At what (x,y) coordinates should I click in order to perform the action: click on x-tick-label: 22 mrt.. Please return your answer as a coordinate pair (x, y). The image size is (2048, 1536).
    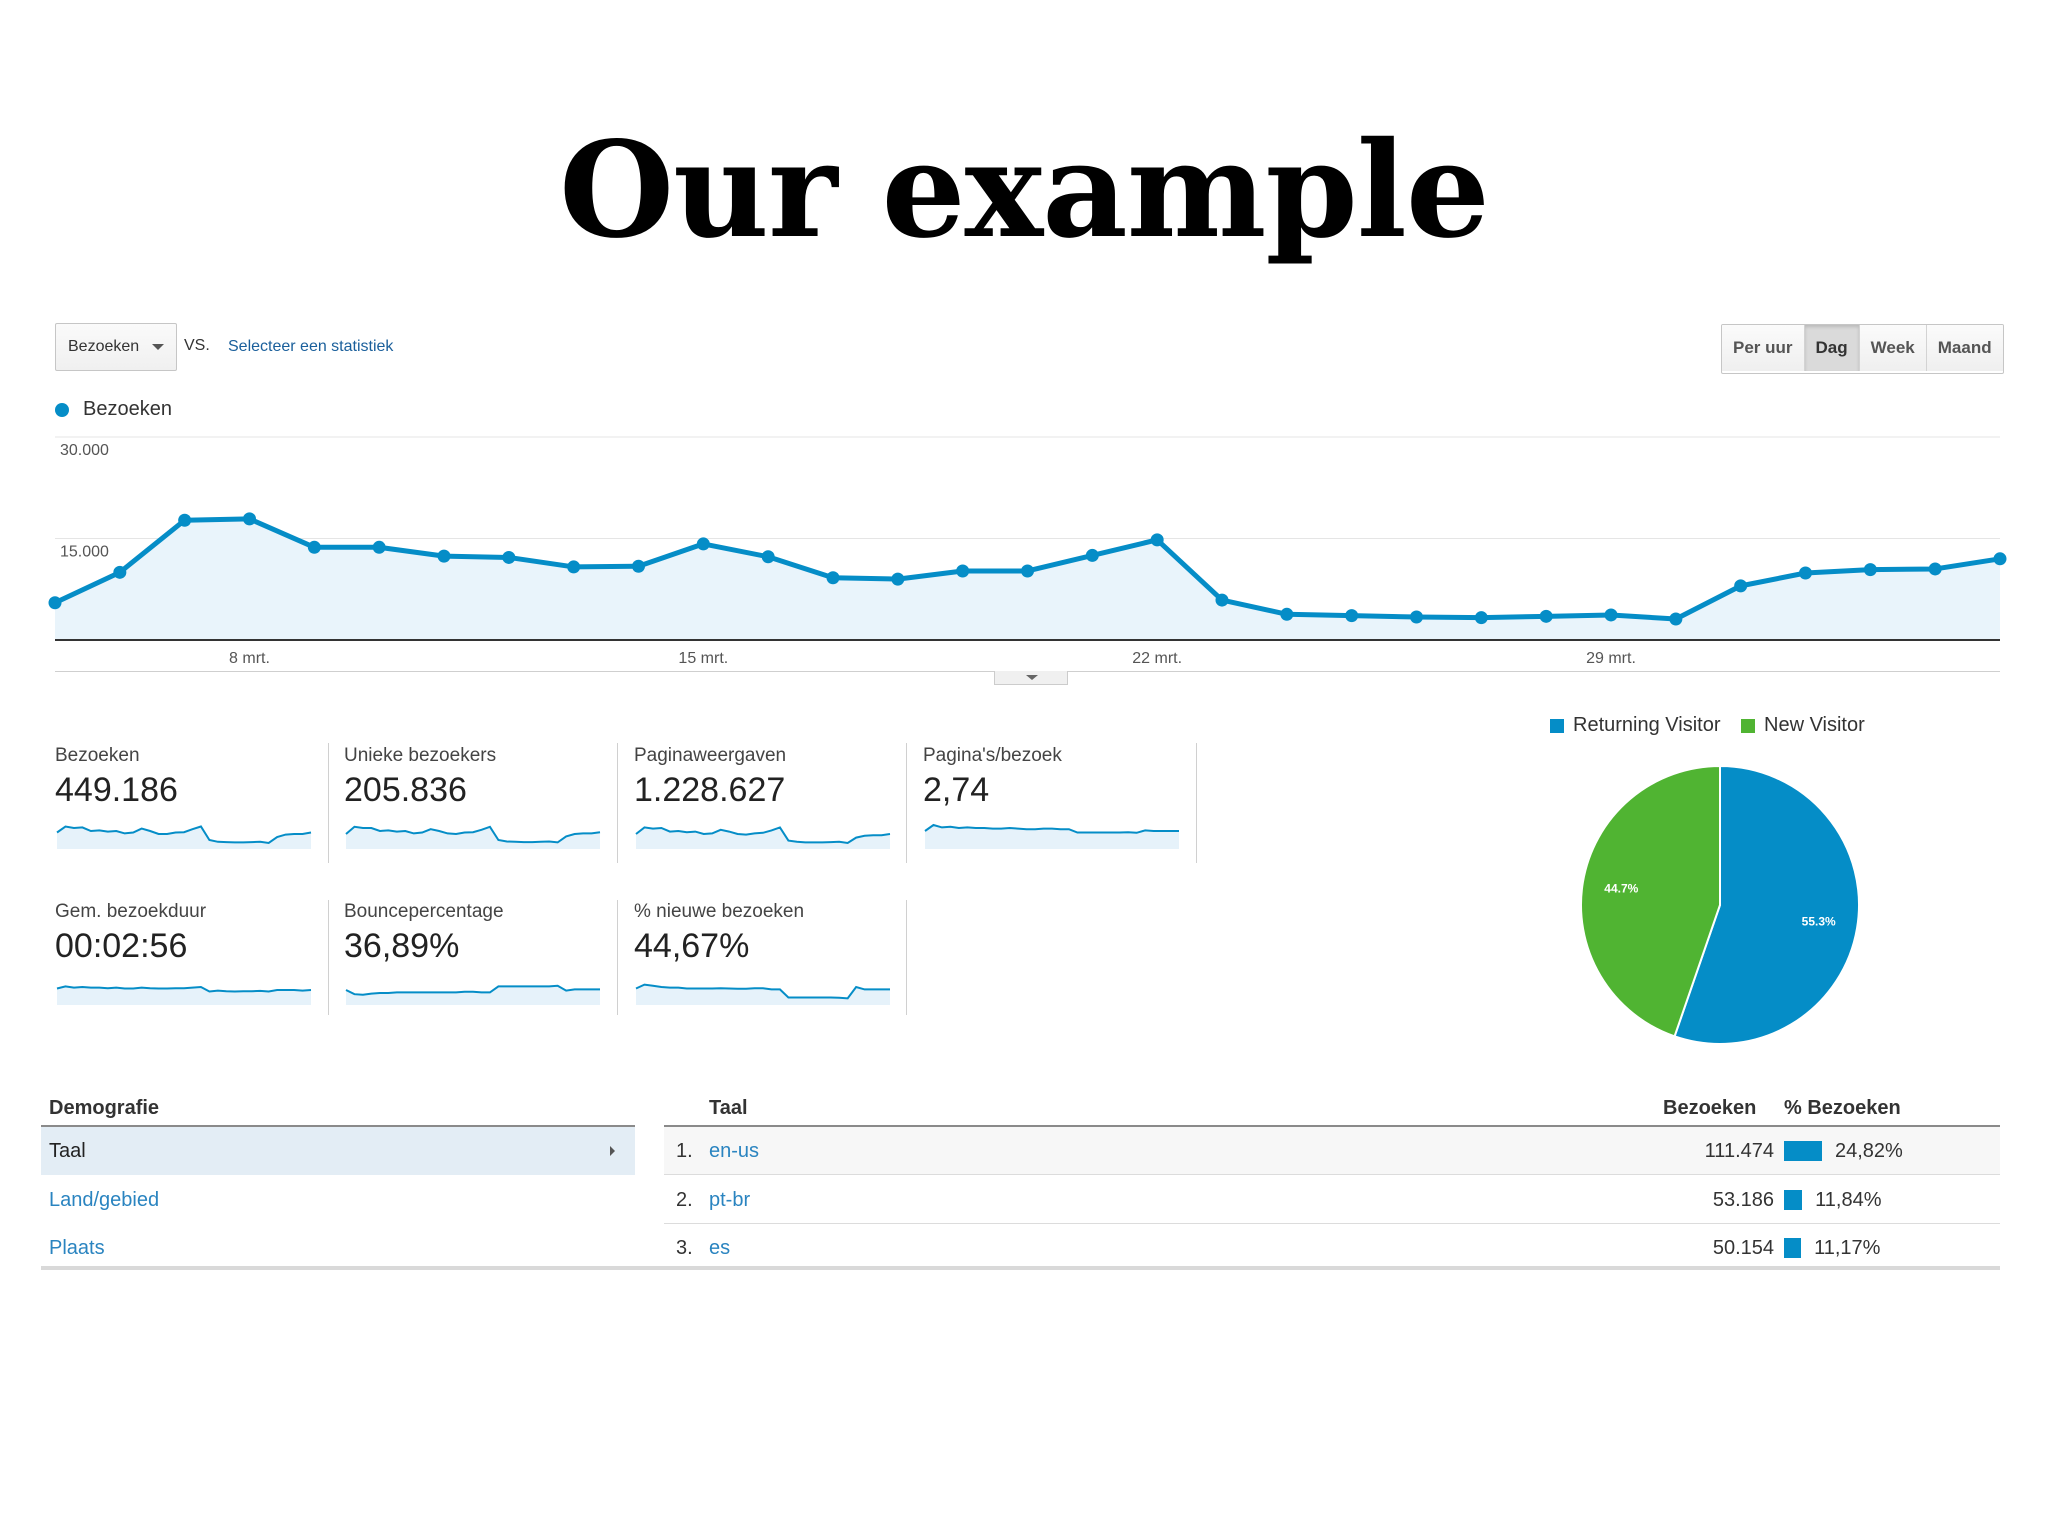
    Looking at the image, I should click on (1157, 658).